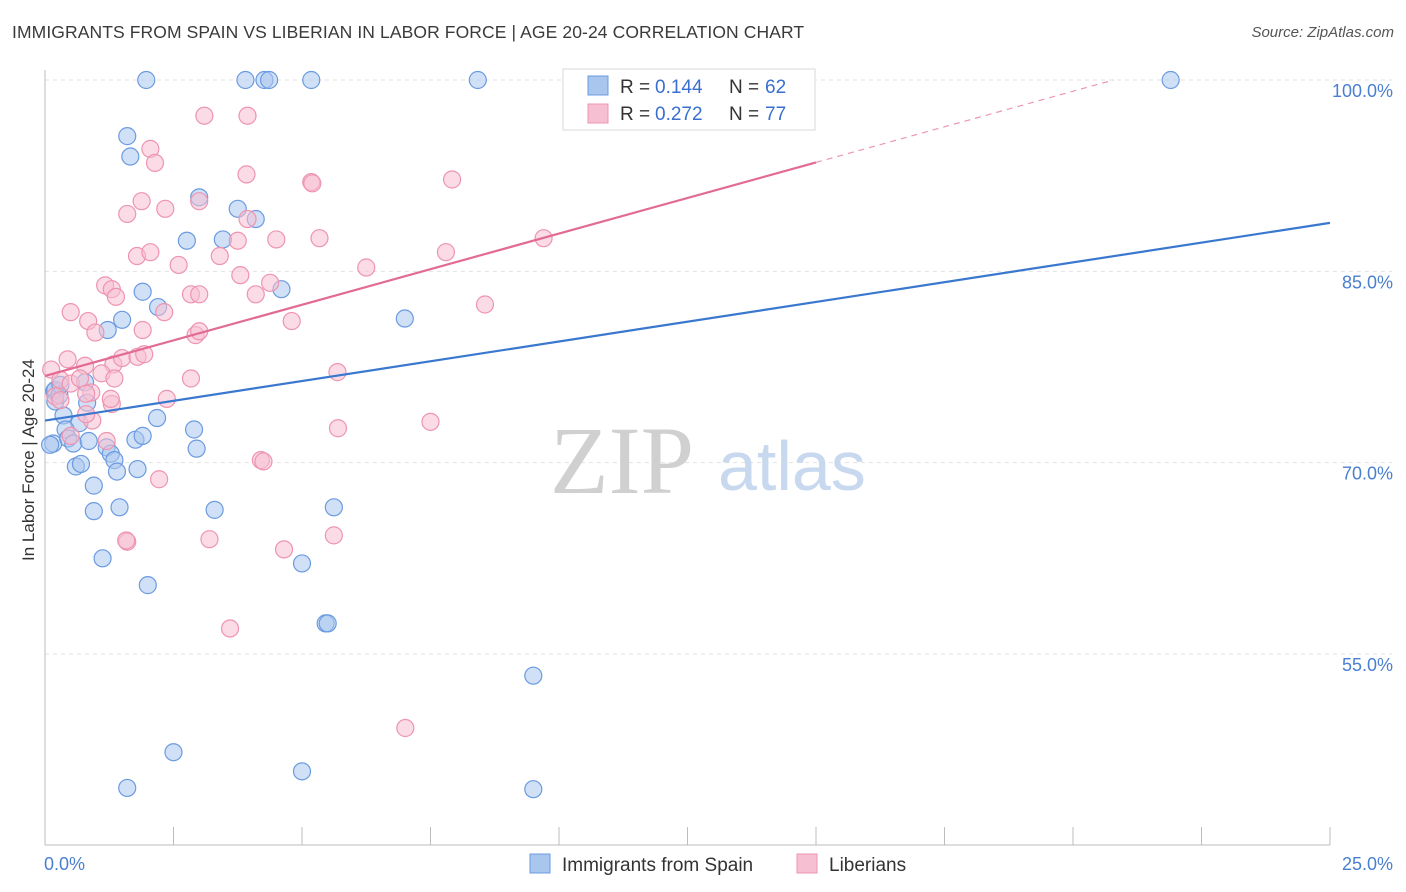 The height and width of the screenshot is (892, 1406). What do you see at coordinates (689, 99) in the screenshot?
I see `stats-legend: R = 0.144 N = 62 R = 0.272 N = 77` at bounding box center [689, 99].